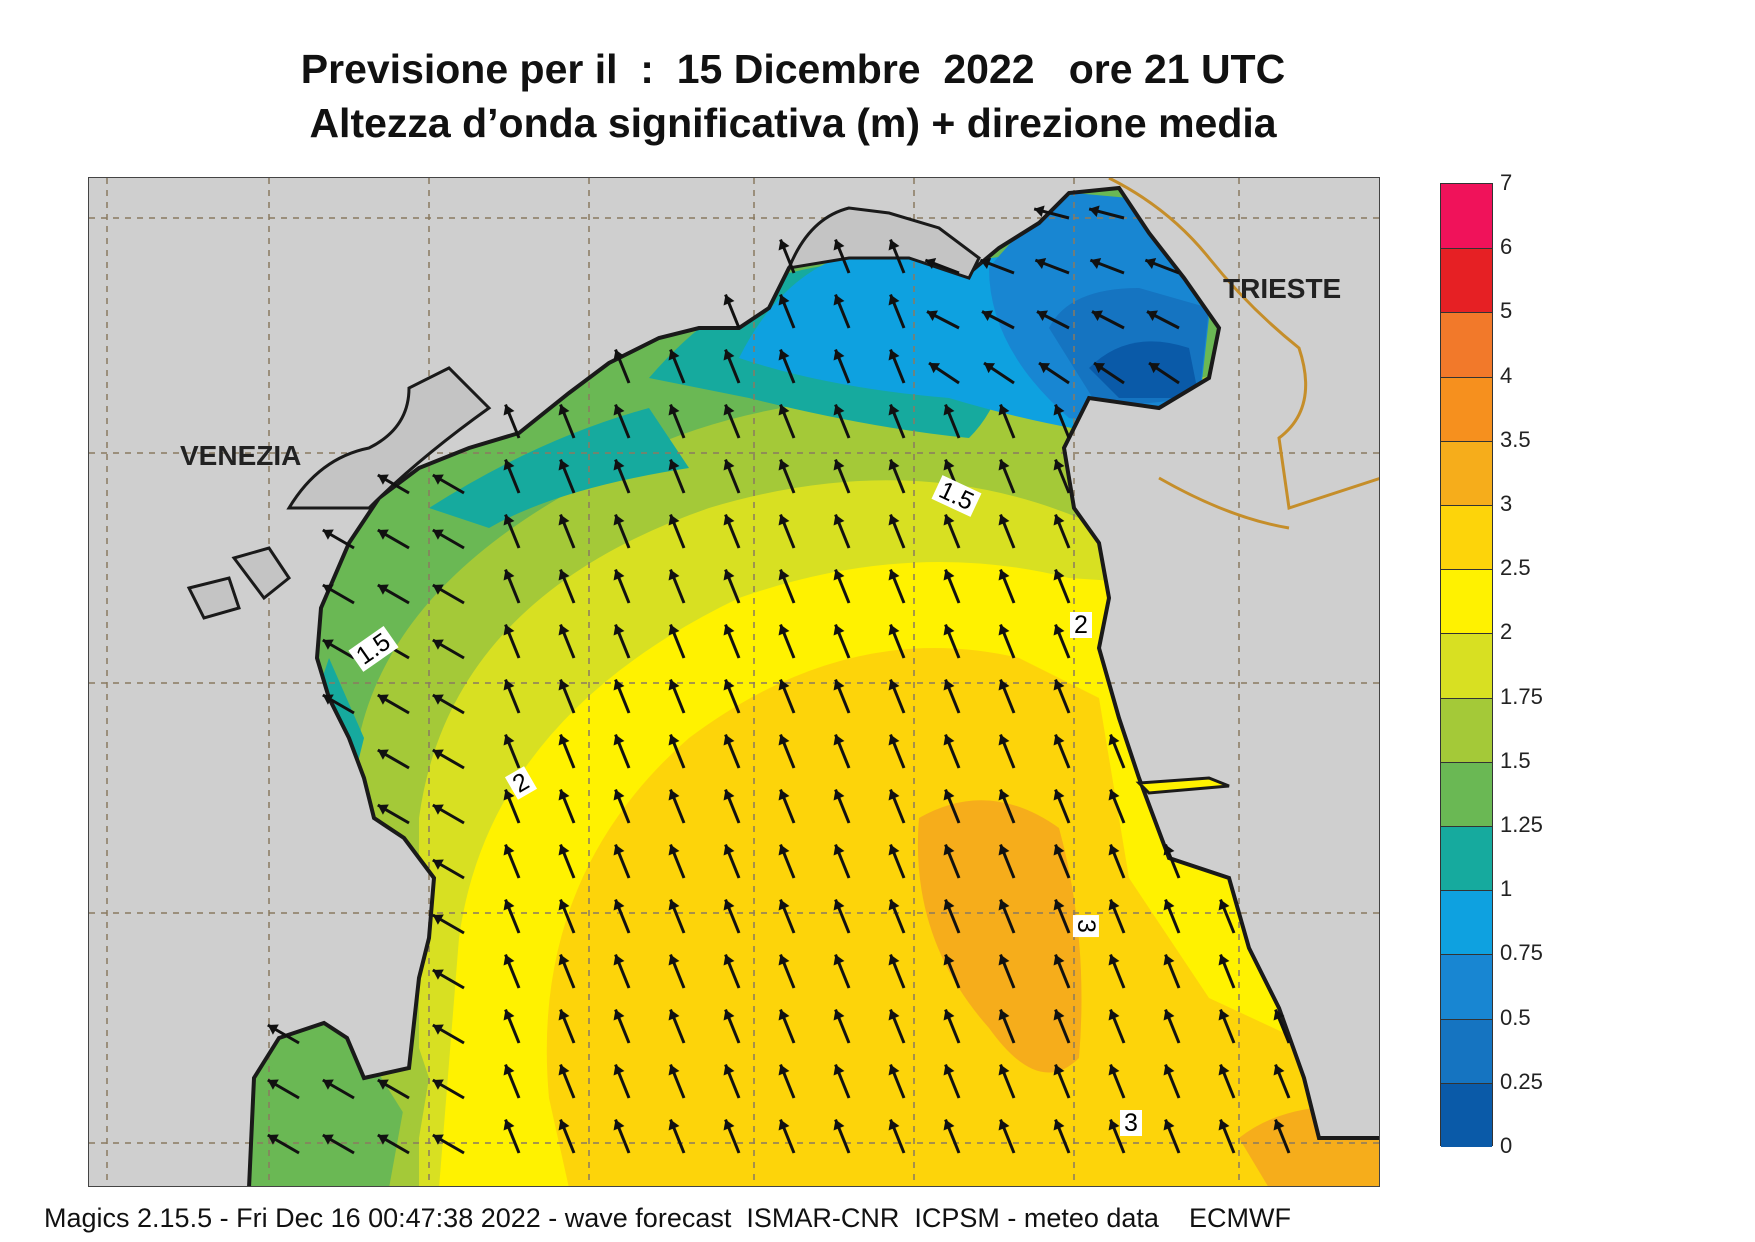  I want to click on colorbar, so click(1466, 665).